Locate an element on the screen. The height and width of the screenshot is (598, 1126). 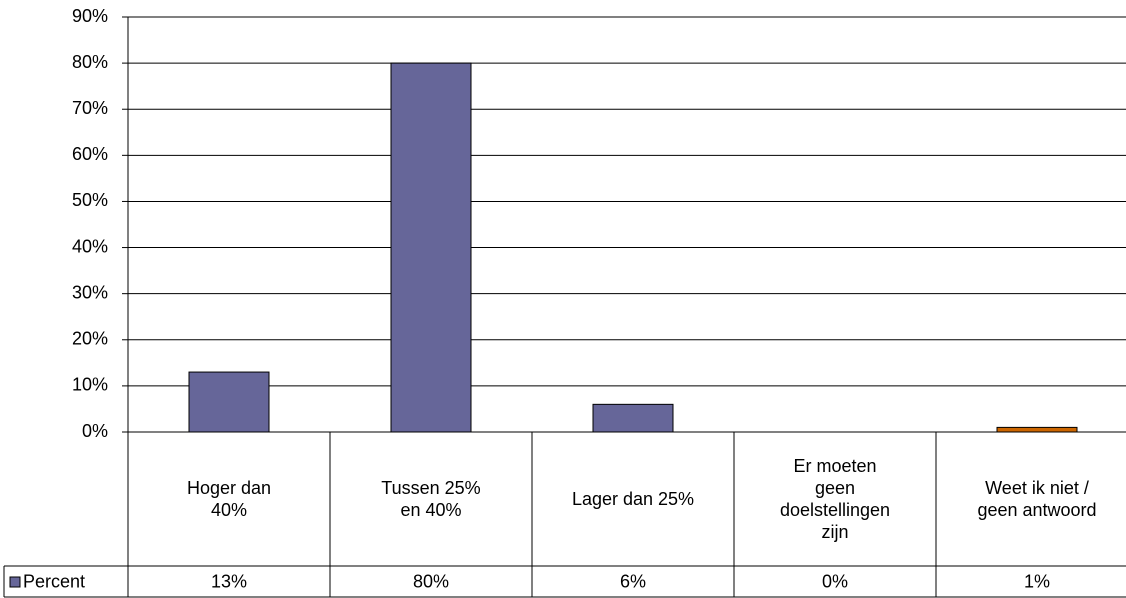
y-tick-label: 70% is located at coordinates (90, 108).